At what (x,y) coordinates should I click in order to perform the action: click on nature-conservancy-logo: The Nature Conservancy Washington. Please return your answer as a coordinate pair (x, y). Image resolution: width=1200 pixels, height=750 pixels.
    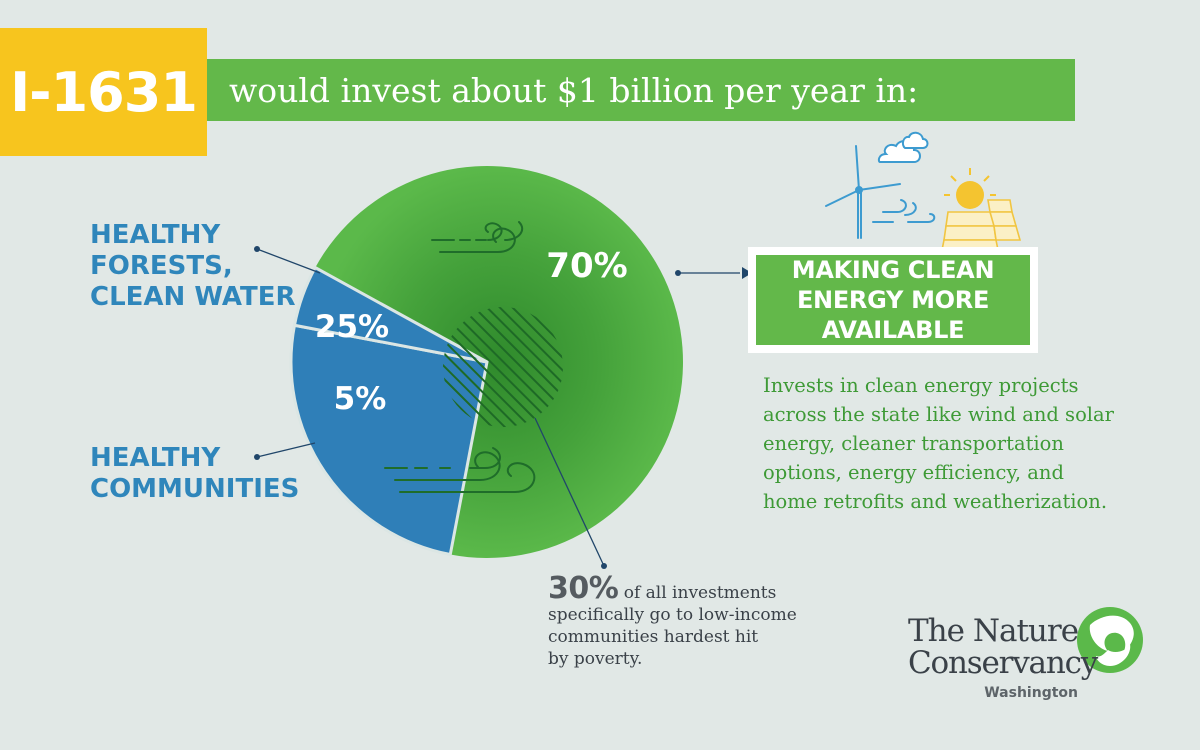
    Looking at the image, I should click on (1003, 657).